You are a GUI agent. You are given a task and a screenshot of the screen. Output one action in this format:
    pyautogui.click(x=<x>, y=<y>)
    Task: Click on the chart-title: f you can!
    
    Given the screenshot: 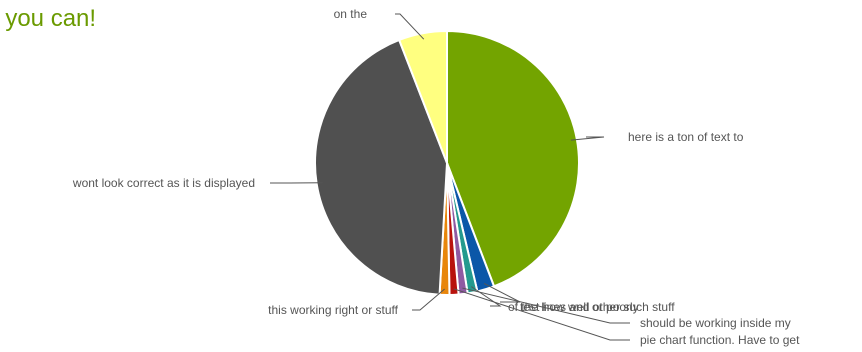 What is the action you would take?
    pyautogui.click(x=48, y=18)
    